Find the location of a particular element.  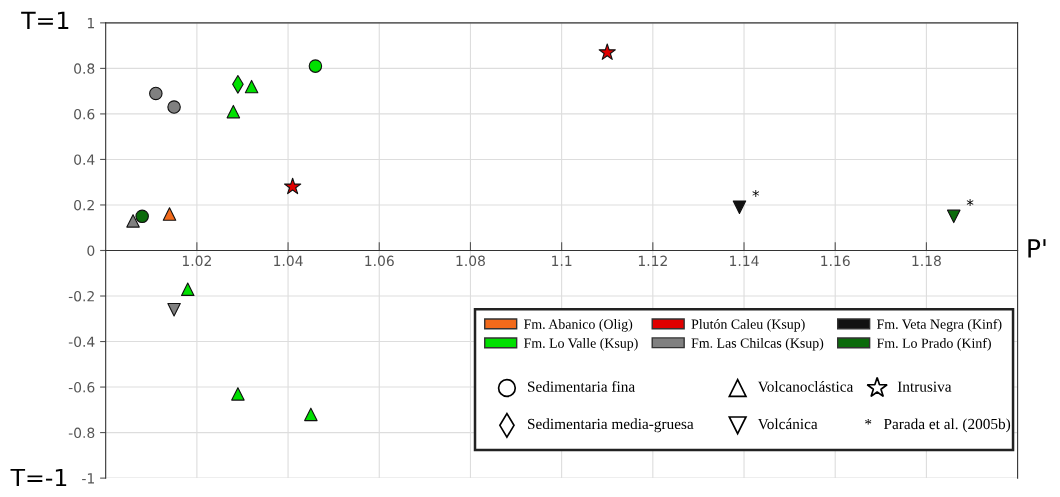

x-tick-label: 1.06 is located at coordinates (379, 261).